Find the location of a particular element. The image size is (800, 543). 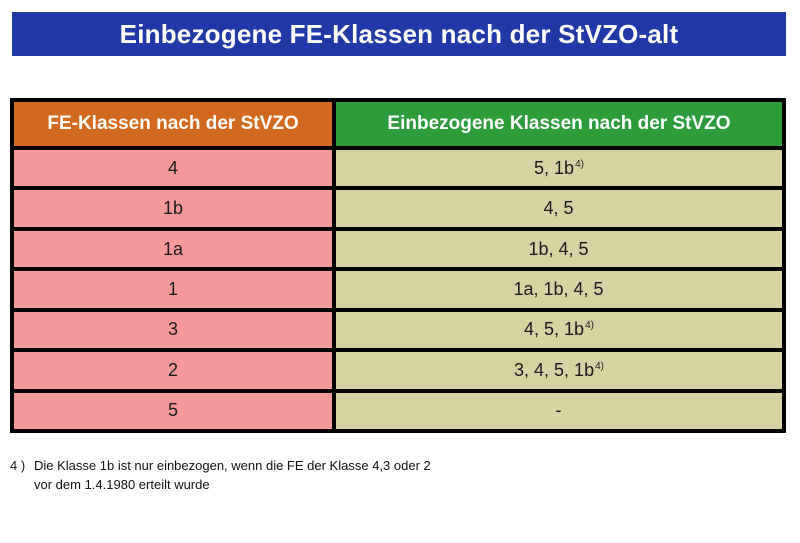

header-fe-klassen: FE-Klassen nach der StVZO is located at coordinates (173, 124).